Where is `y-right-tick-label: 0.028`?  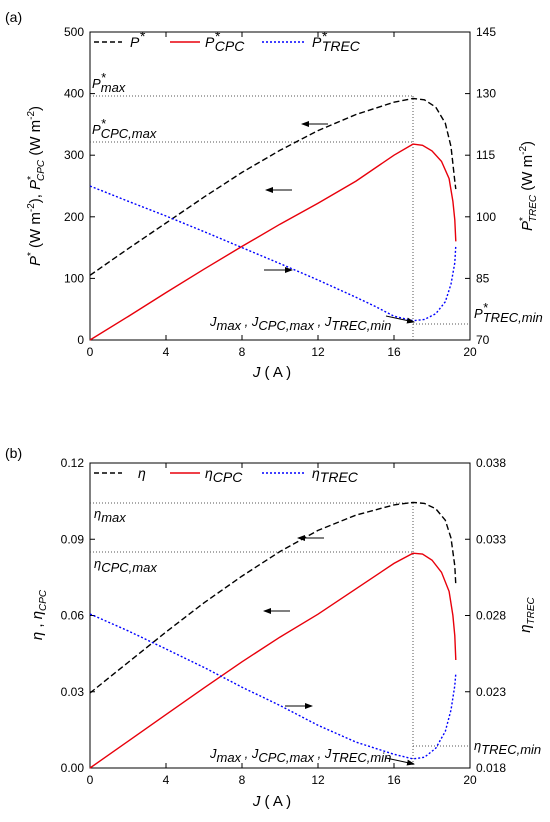
y-right-tick-label: 0.028 is located at coordinates (491, 616).